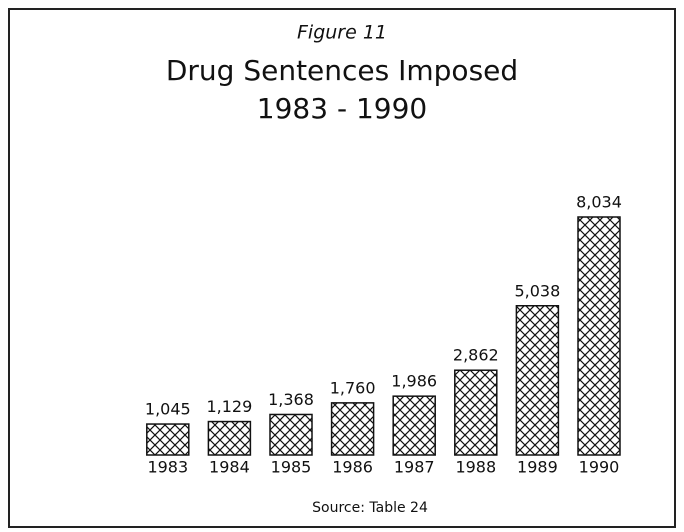 This screenshot has height=532, width=684. I want to click on value-label: 8,034, so click(599, 202).